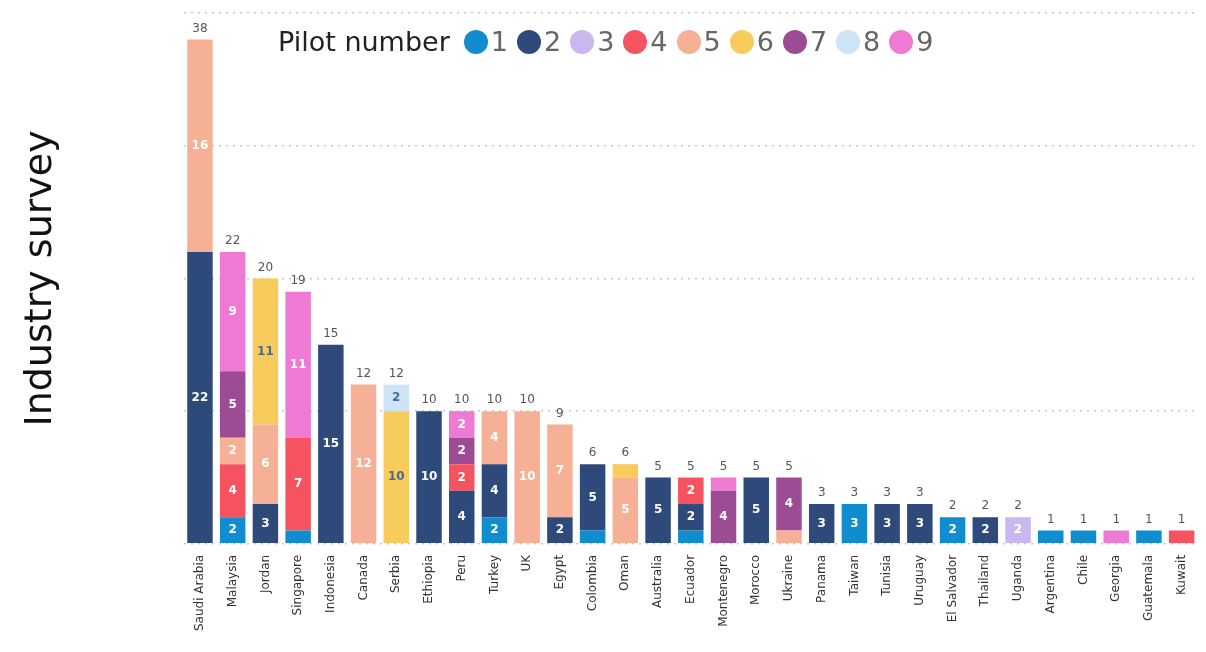  Describe the element at coordinates (984, 581) in the screenshot. I see `x-tick-label: Thailand` at that location.